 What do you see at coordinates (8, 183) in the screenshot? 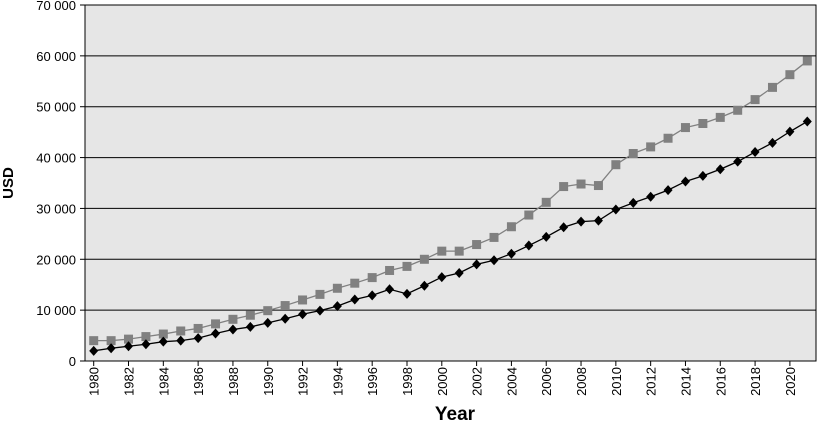
I see `y-axis-title: USD` at bounding box center [8, 183].